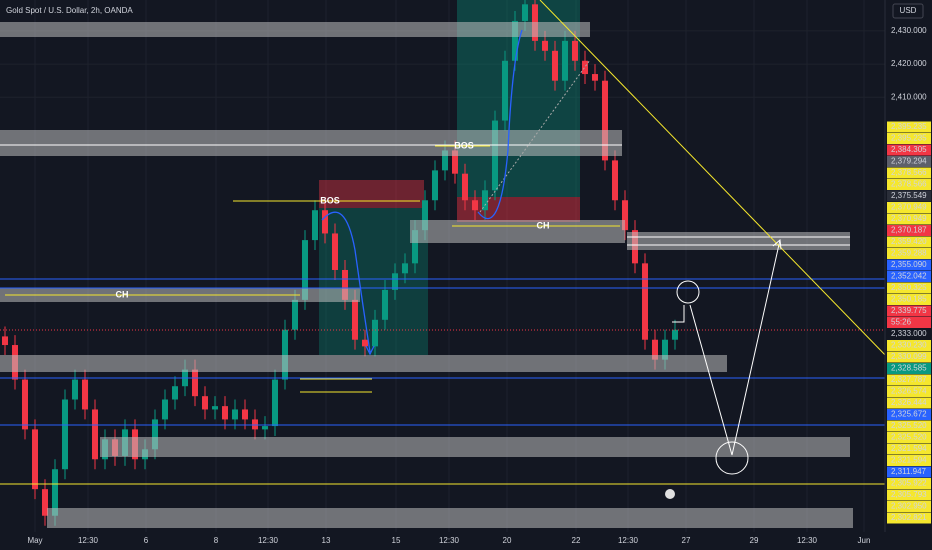 This screenshot has width=932, height=550. I want to click on price-label: 2,339.775, so click(909, 310).